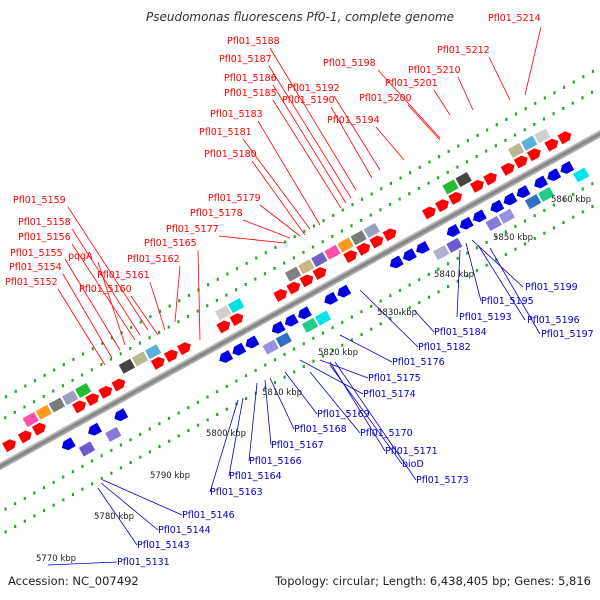  Describe the element at coordinates (507, 301) in the screenshot. I see `gene-label: Pfl01_5195` at that location.